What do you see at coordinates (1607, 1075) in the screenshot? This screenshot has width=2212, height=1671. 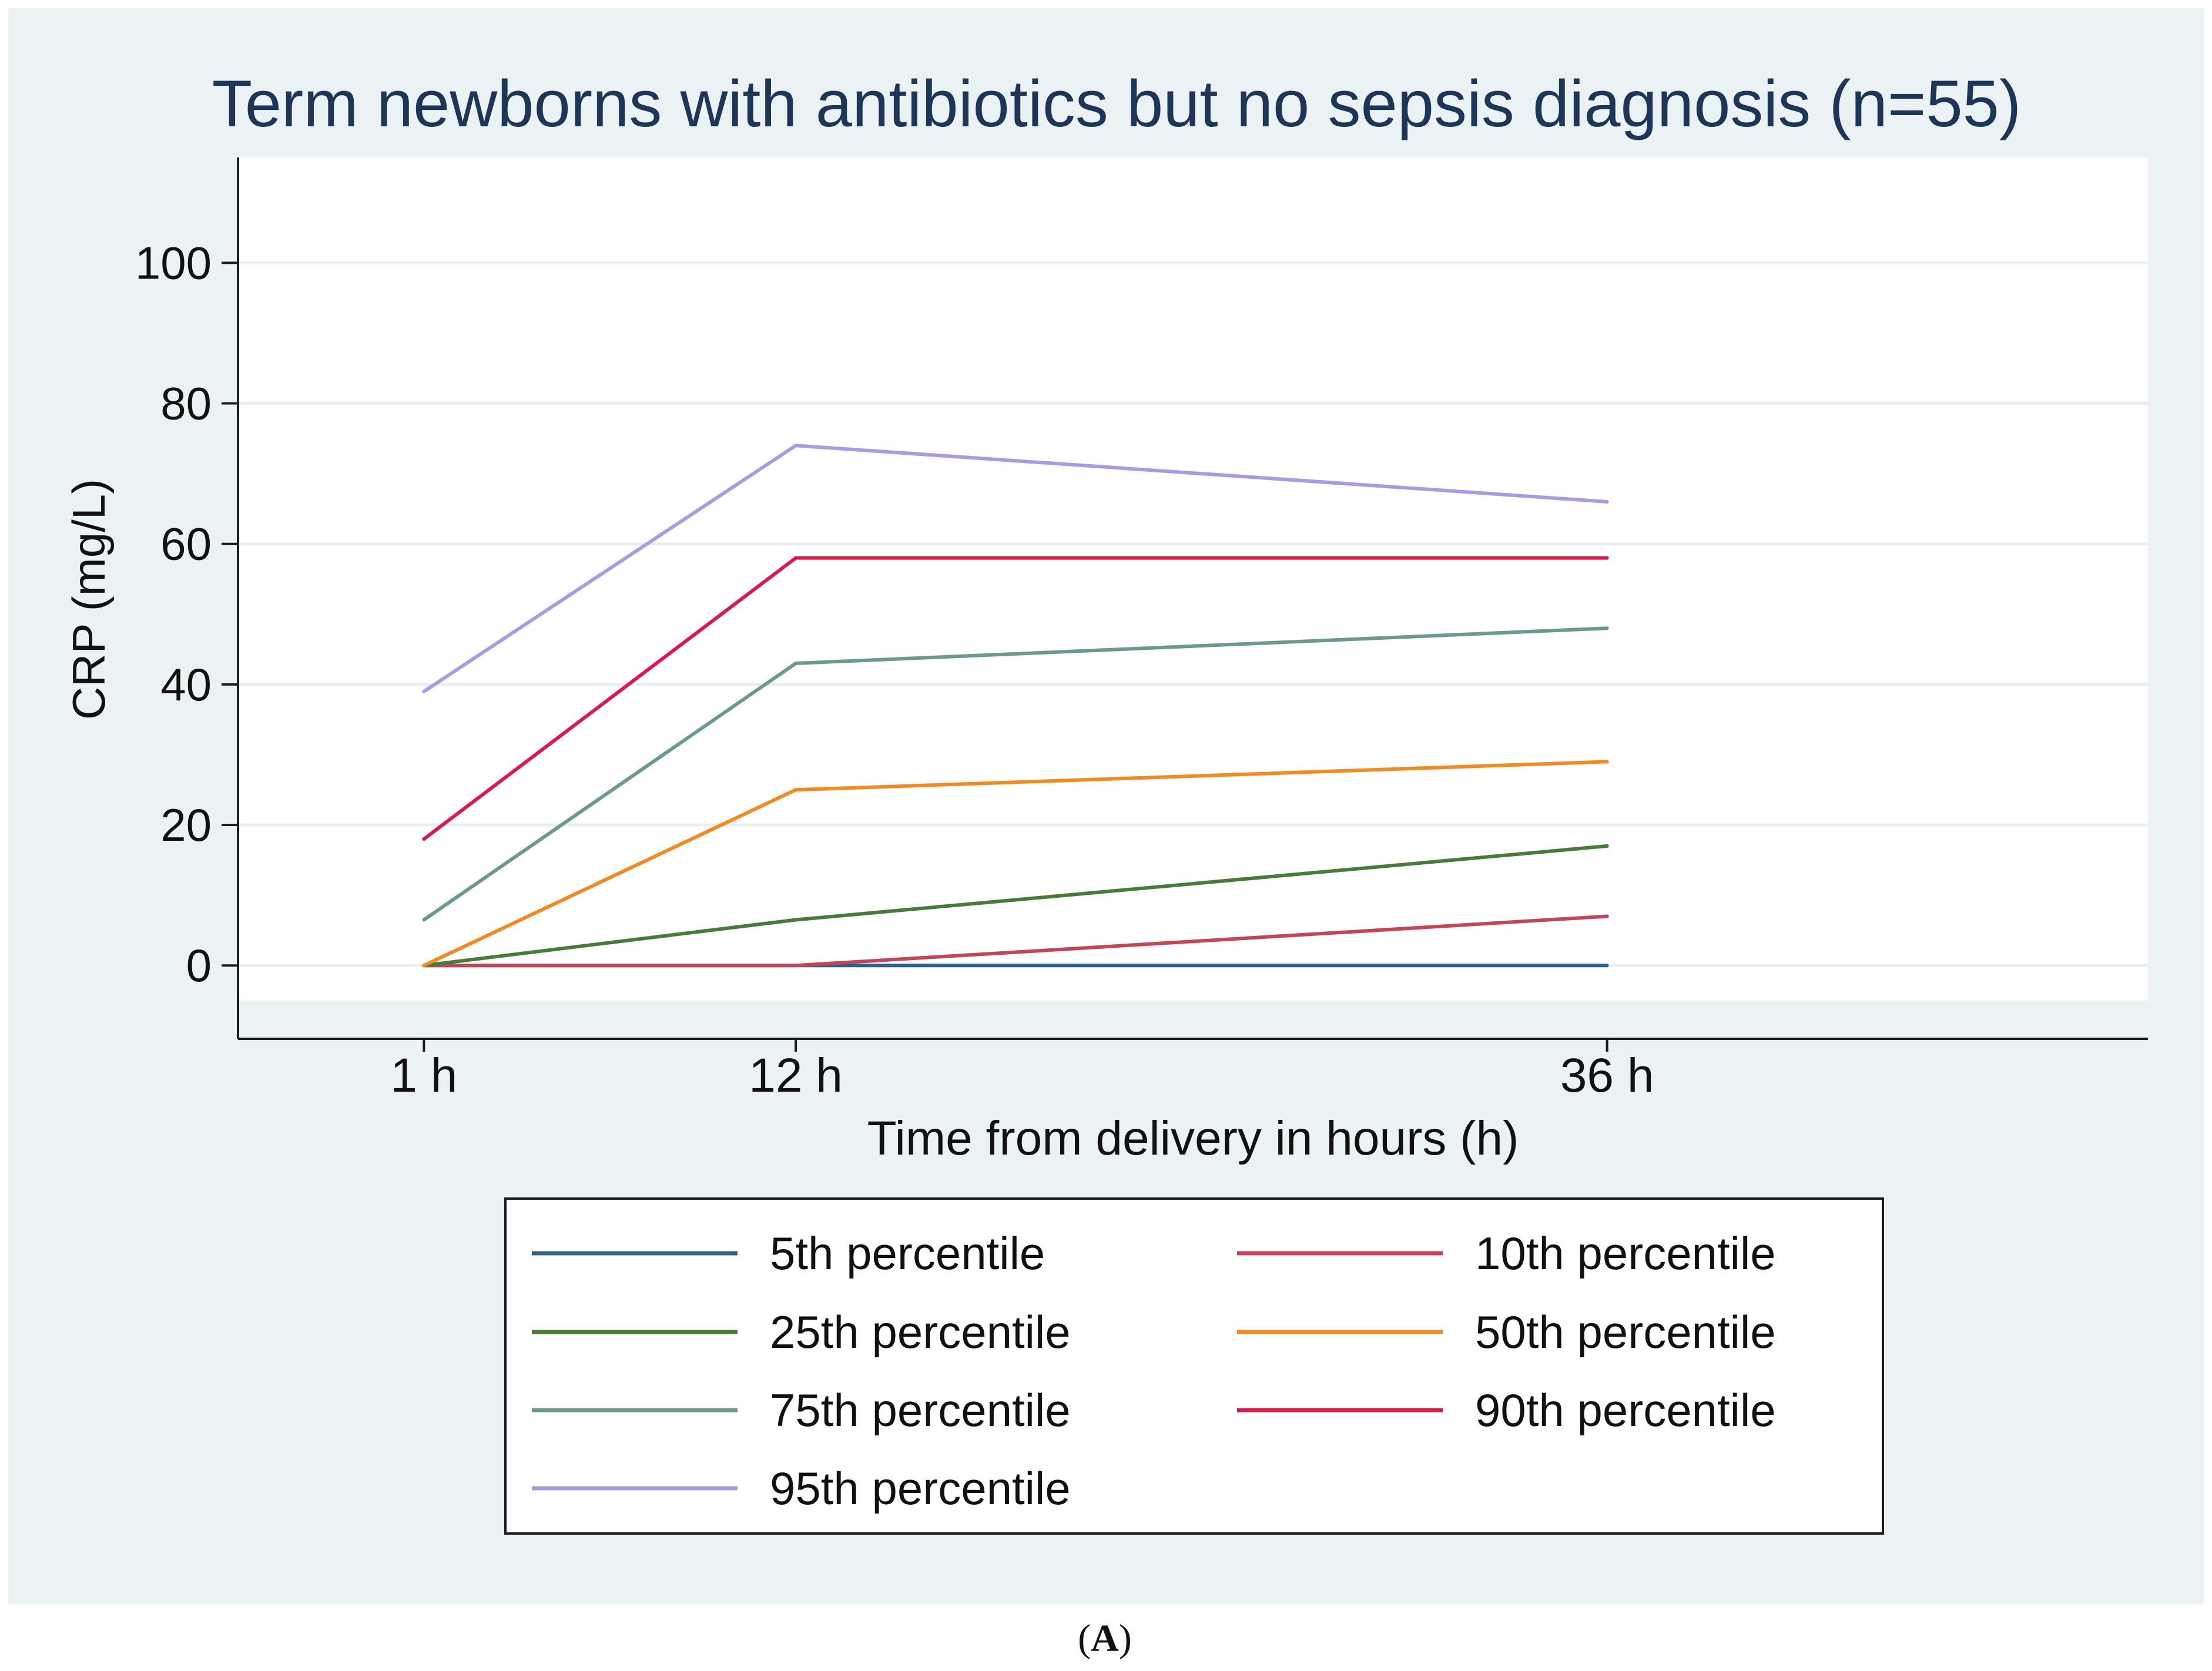 I see `x-tick-label: 36 h` at bounding box center [1607, 1075].